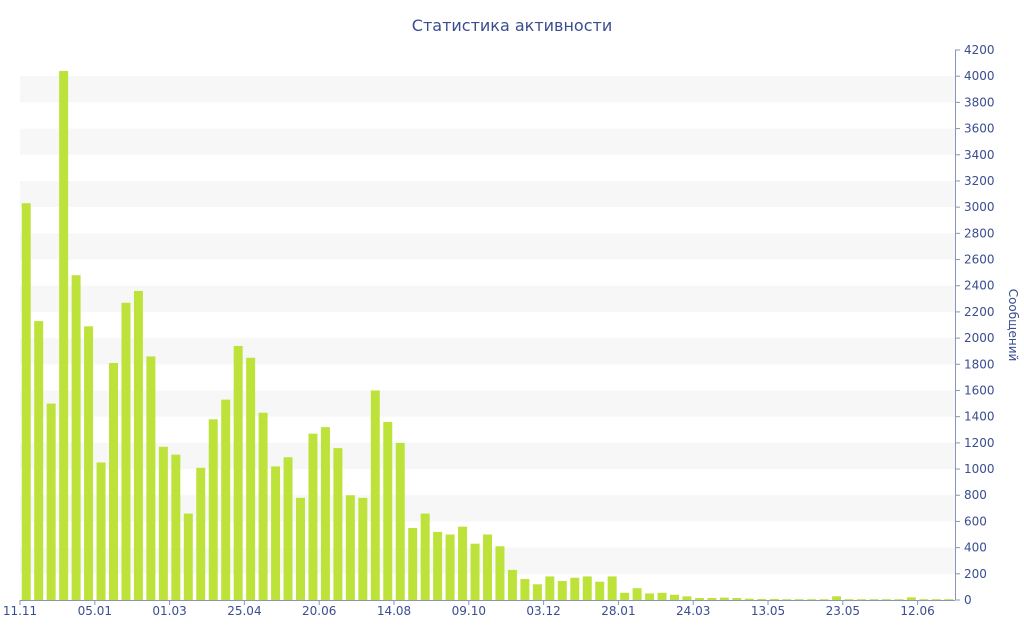  I want to click on x-tick-label: 12.06, so click(917, 611).